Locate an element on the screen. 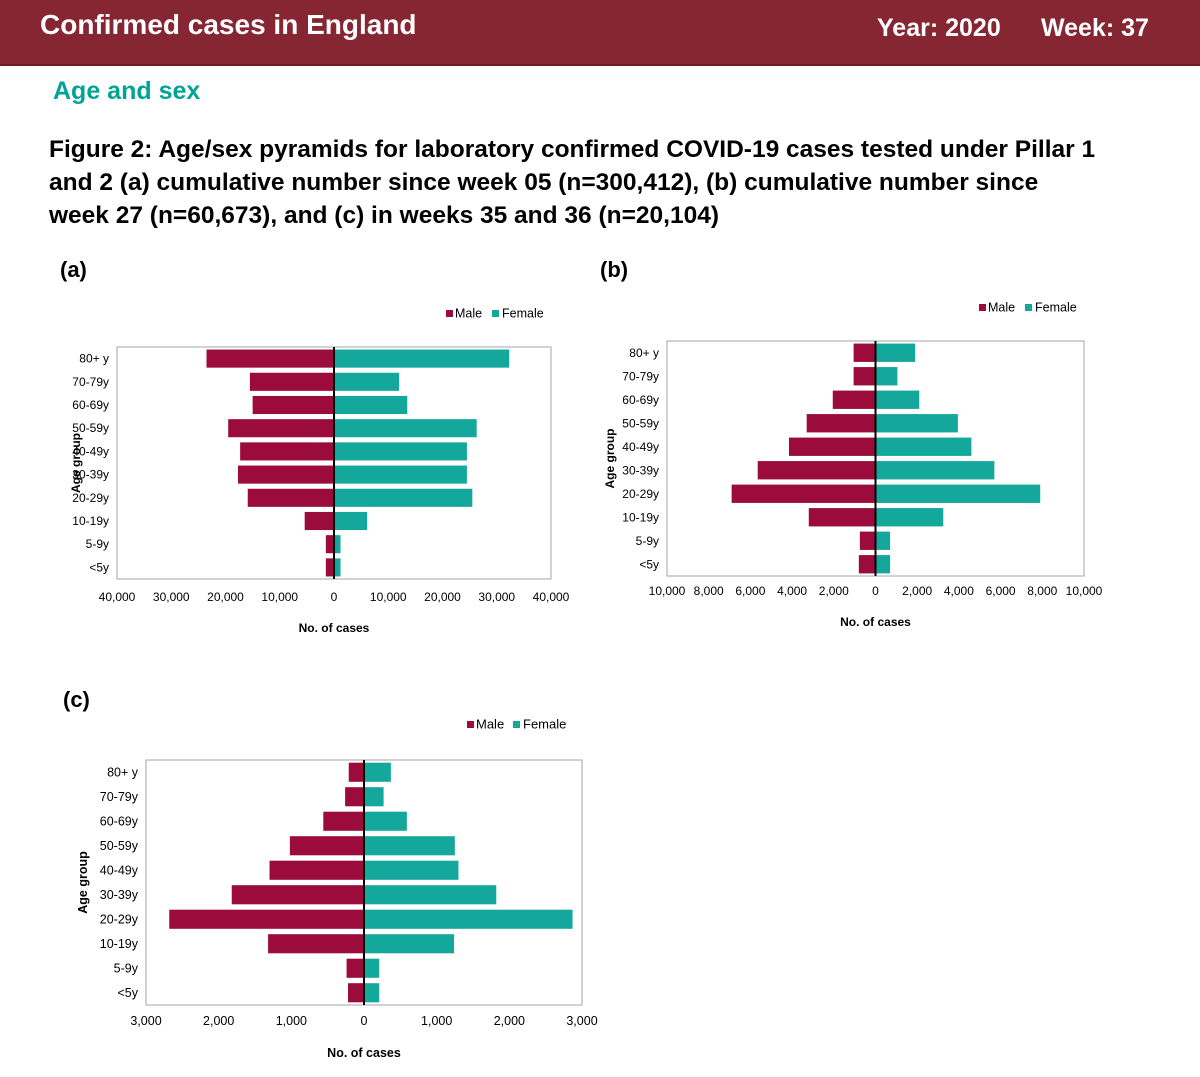  legend-swatch-female is located at coordinates (495, 313).